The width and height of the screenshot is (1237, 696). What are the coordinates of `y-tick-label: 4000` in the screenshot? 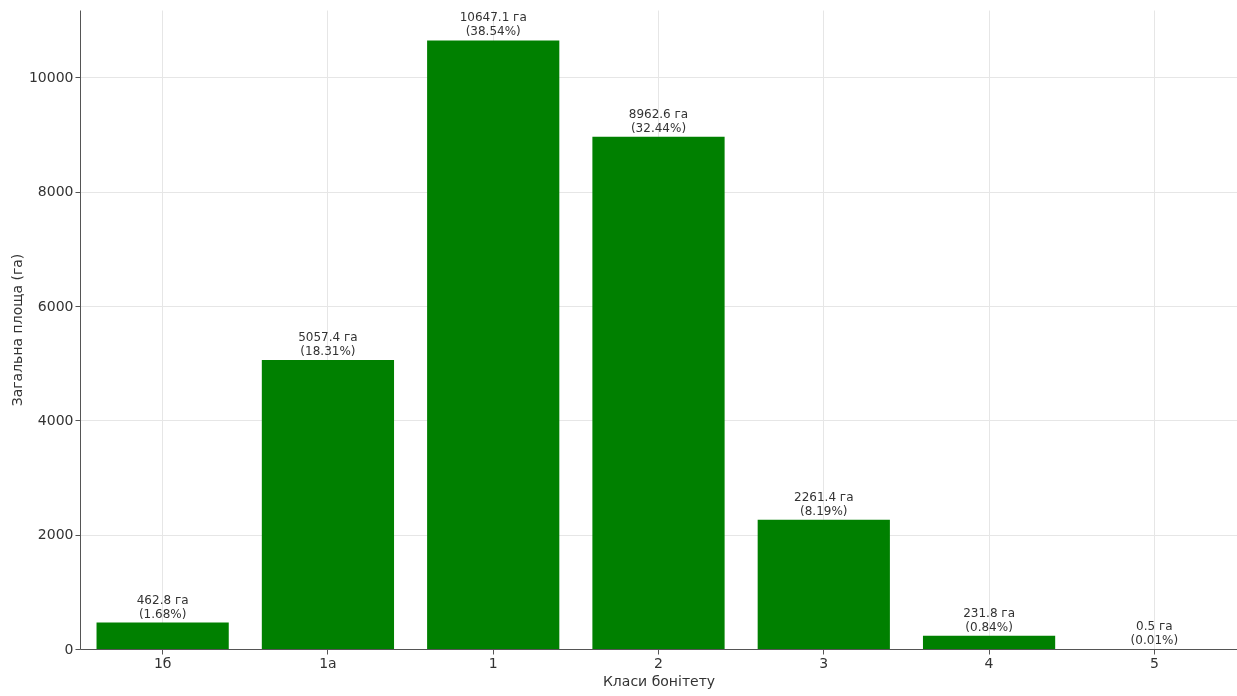 It's located at (55, 419).